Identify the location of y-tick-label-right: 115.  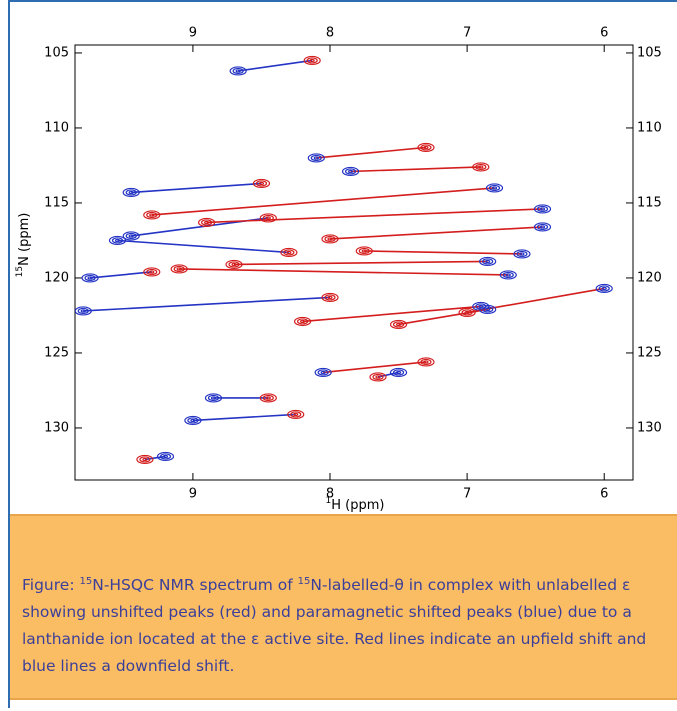
(649, 202).